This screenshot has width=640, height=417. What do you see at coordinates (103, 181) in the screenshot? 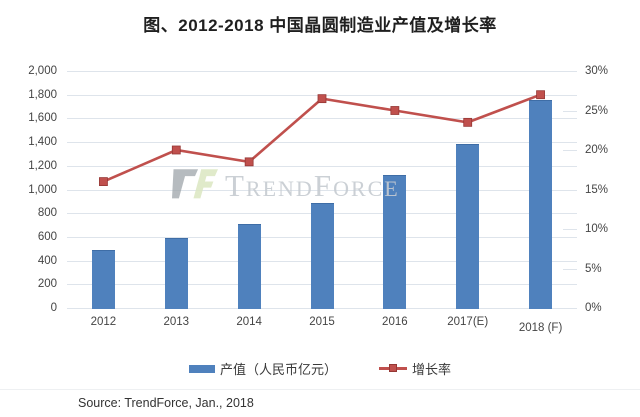
I see `marker-2012` at bounding box center [103, 181].